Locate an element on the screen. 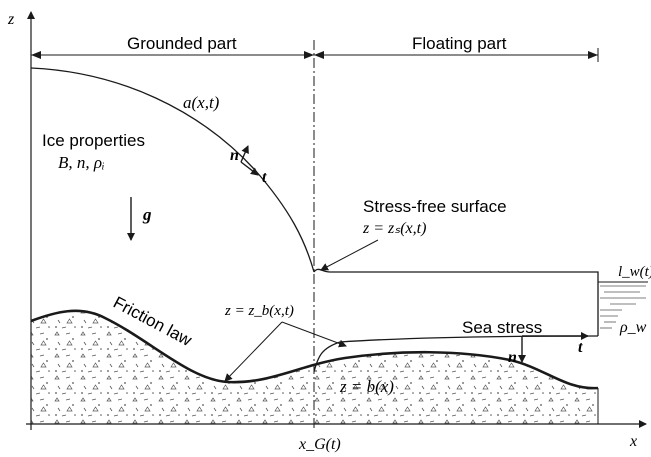  sea-stress-label: Sea stress is located at coordinates (502, 327).